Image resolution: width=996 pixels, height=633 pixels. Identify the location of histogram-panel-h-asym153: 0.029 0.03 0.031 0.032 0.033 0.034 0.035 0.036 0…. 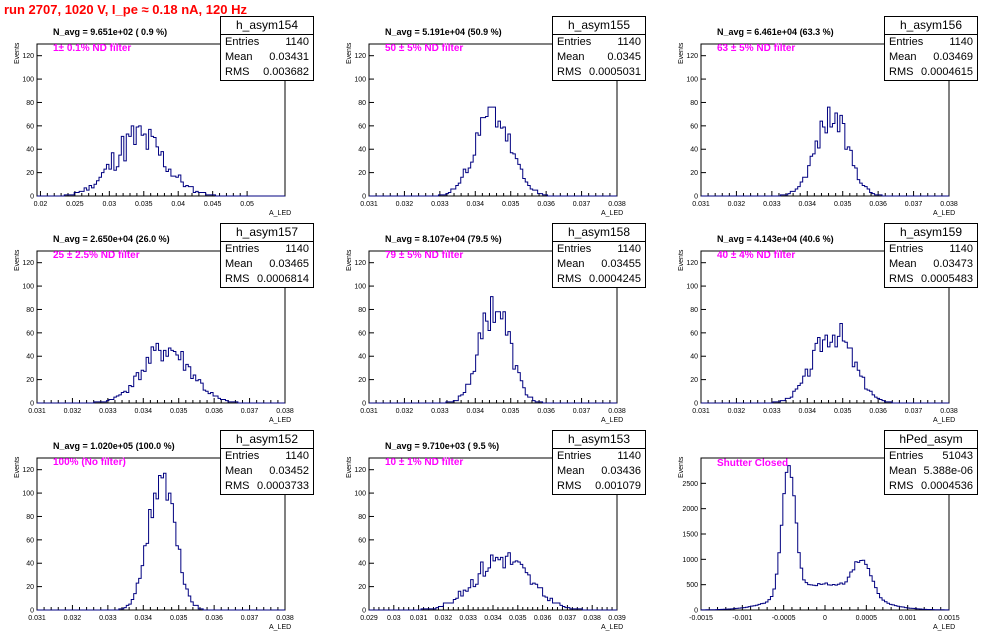
(498, 529).